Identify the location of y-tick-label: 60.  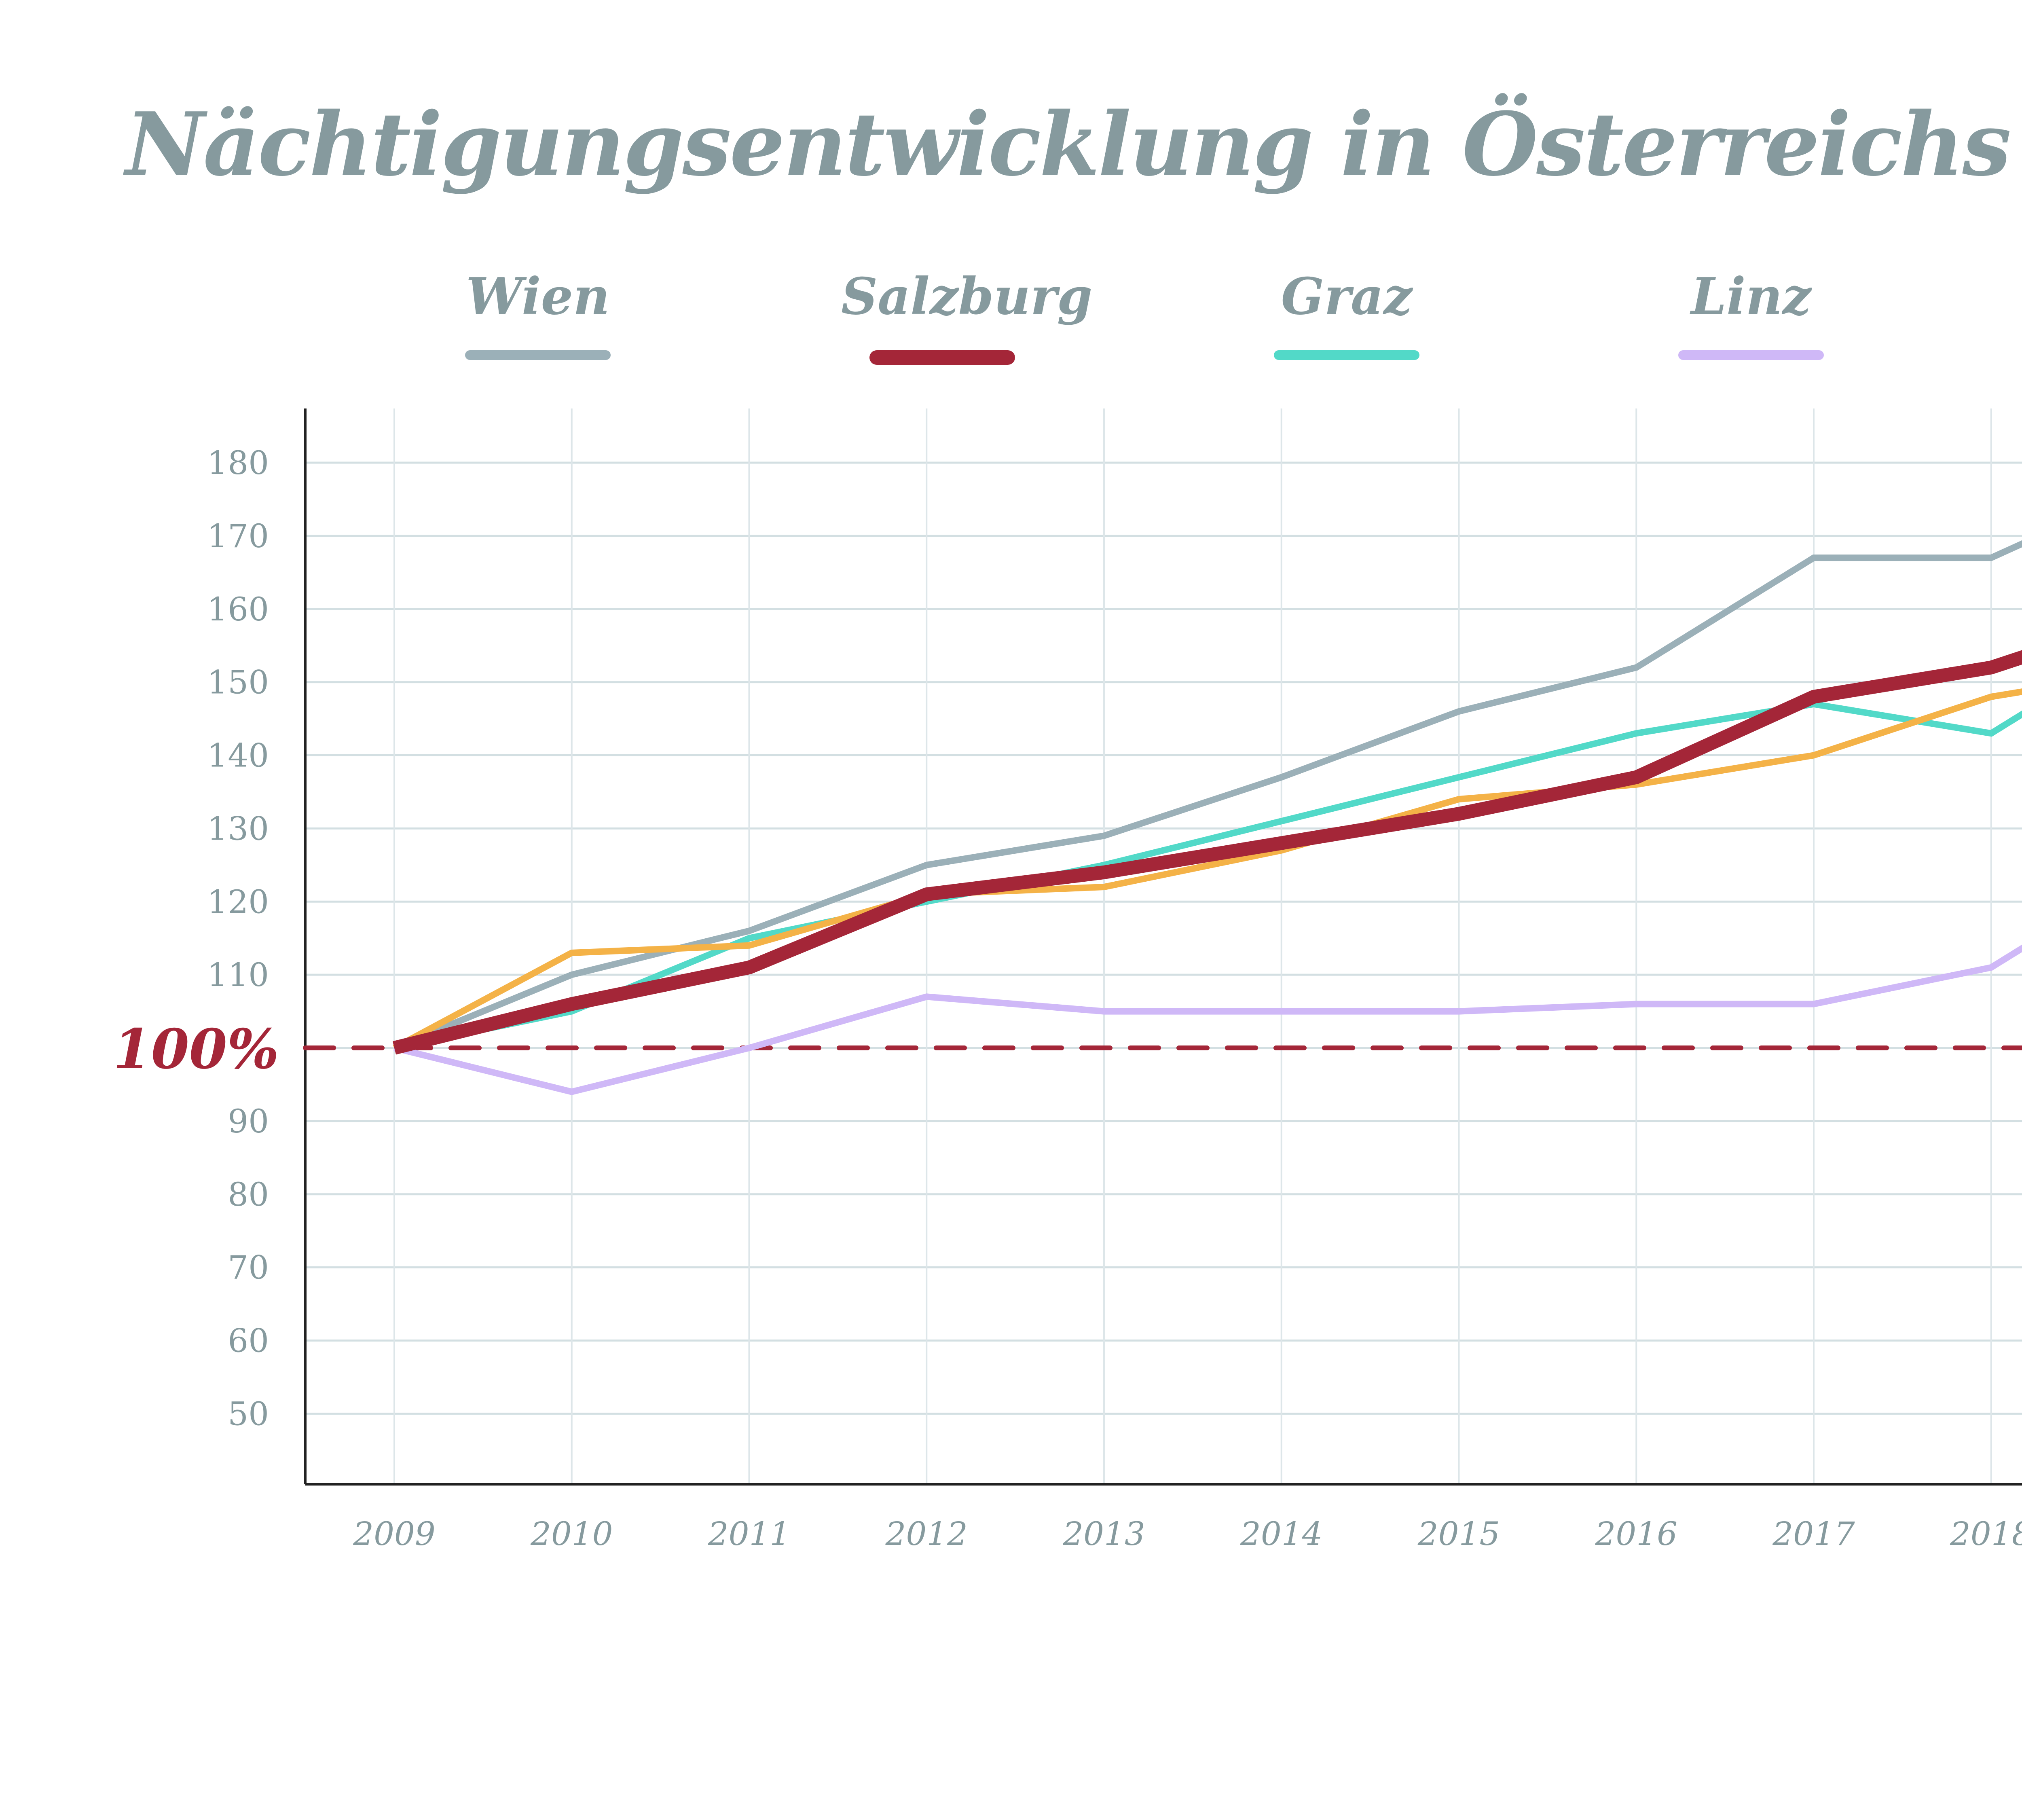
(248, 1341).